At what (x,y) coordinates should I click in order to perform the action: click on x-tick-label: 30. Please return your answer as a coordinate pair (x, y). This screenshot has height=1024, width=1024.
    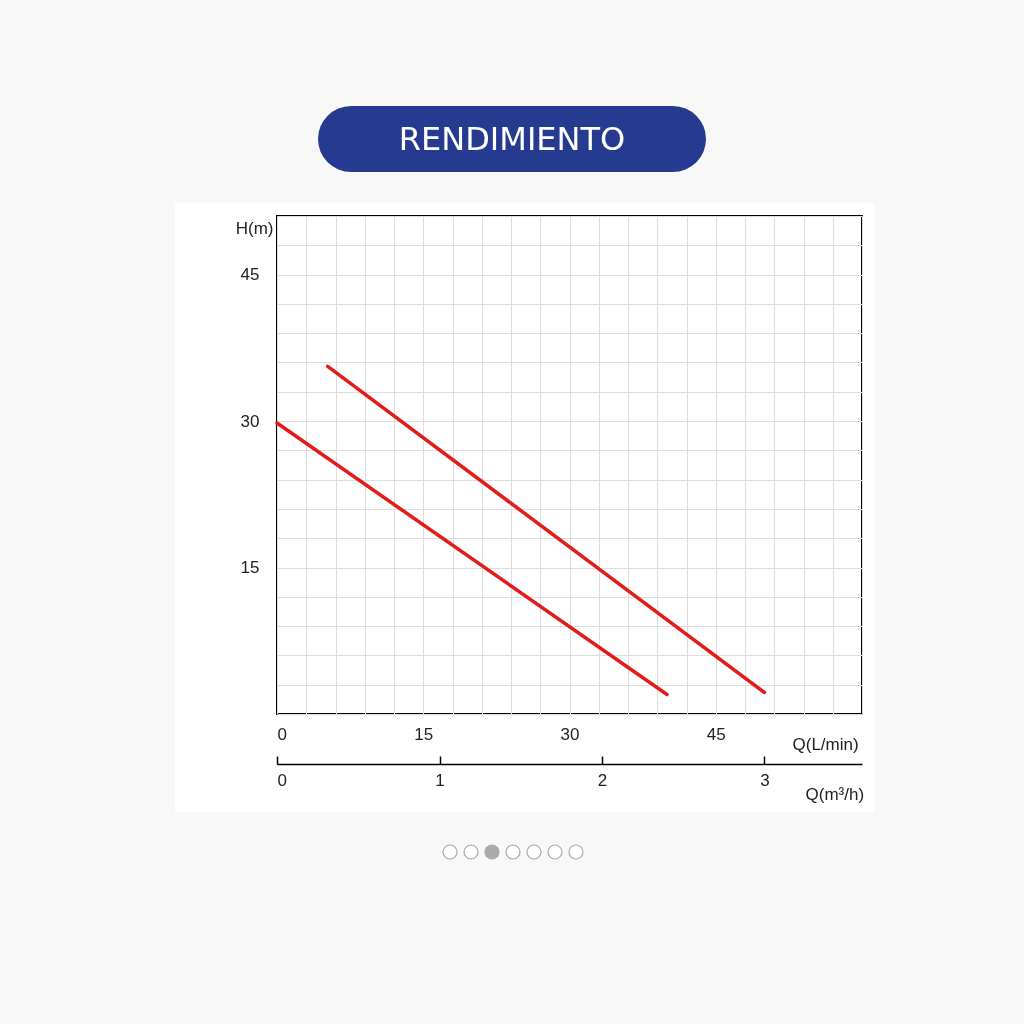
    Looking at the image, I should click on (570, 734).